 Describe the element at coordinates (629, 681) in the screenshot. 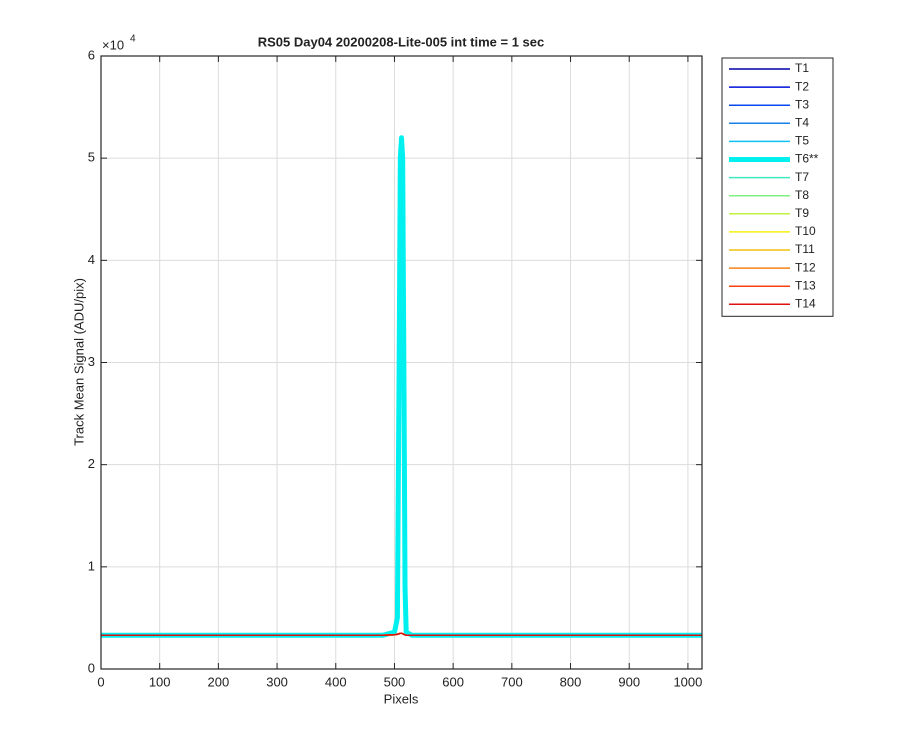

I see `x-tick-label: 900` at that location.